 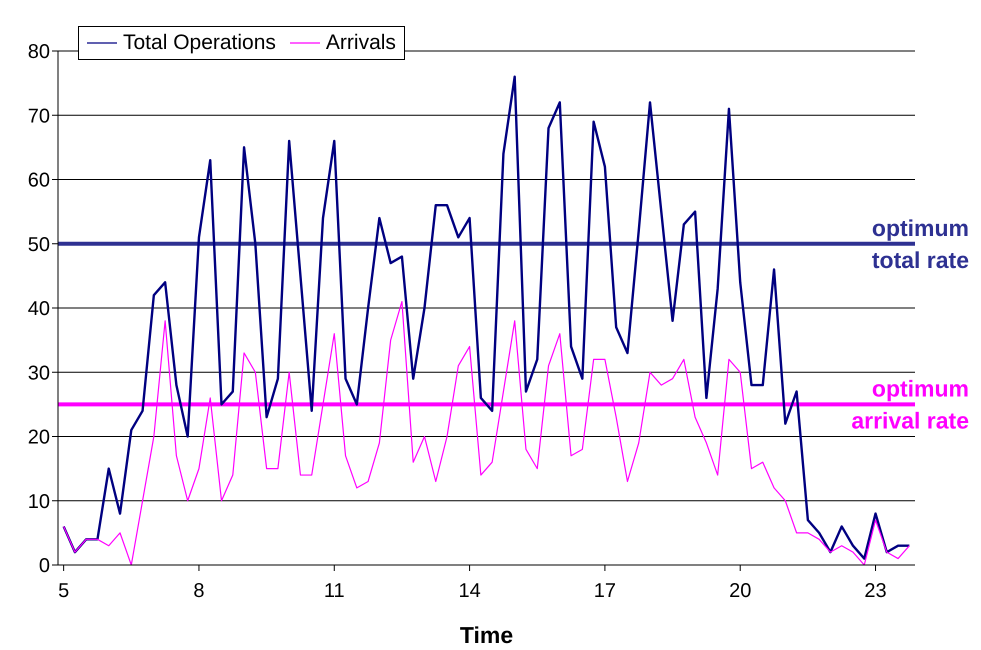 I want to click on y-tick-label: 30, so click(x=39, y=373).